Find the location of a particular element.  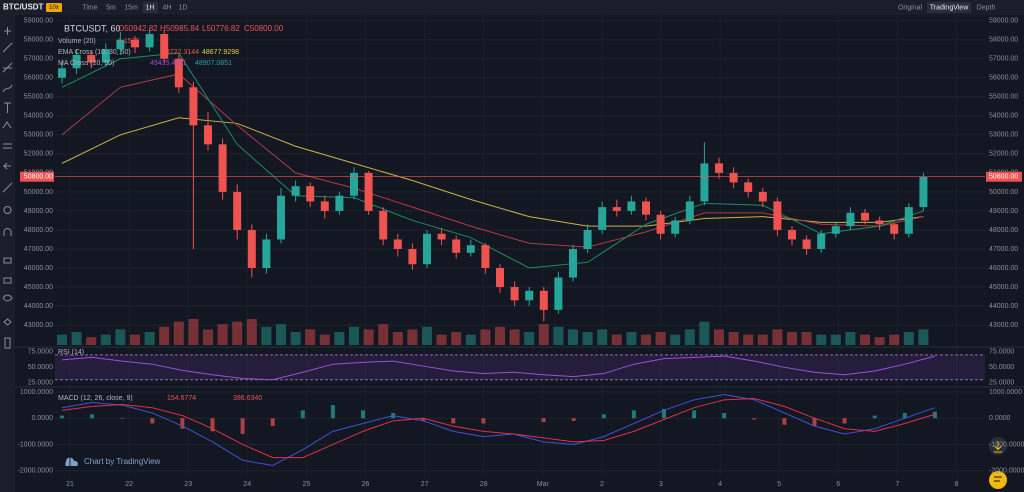

y-tick-label: 48000.00 is located at coordinates (1003, 230).